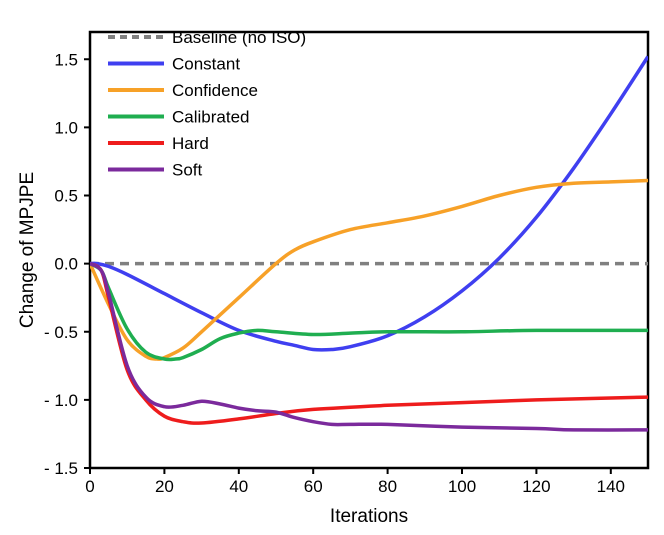 This screenshot has width=664, height=535. I want to click on y-tick-label: - 1.0, so click(61, 400).